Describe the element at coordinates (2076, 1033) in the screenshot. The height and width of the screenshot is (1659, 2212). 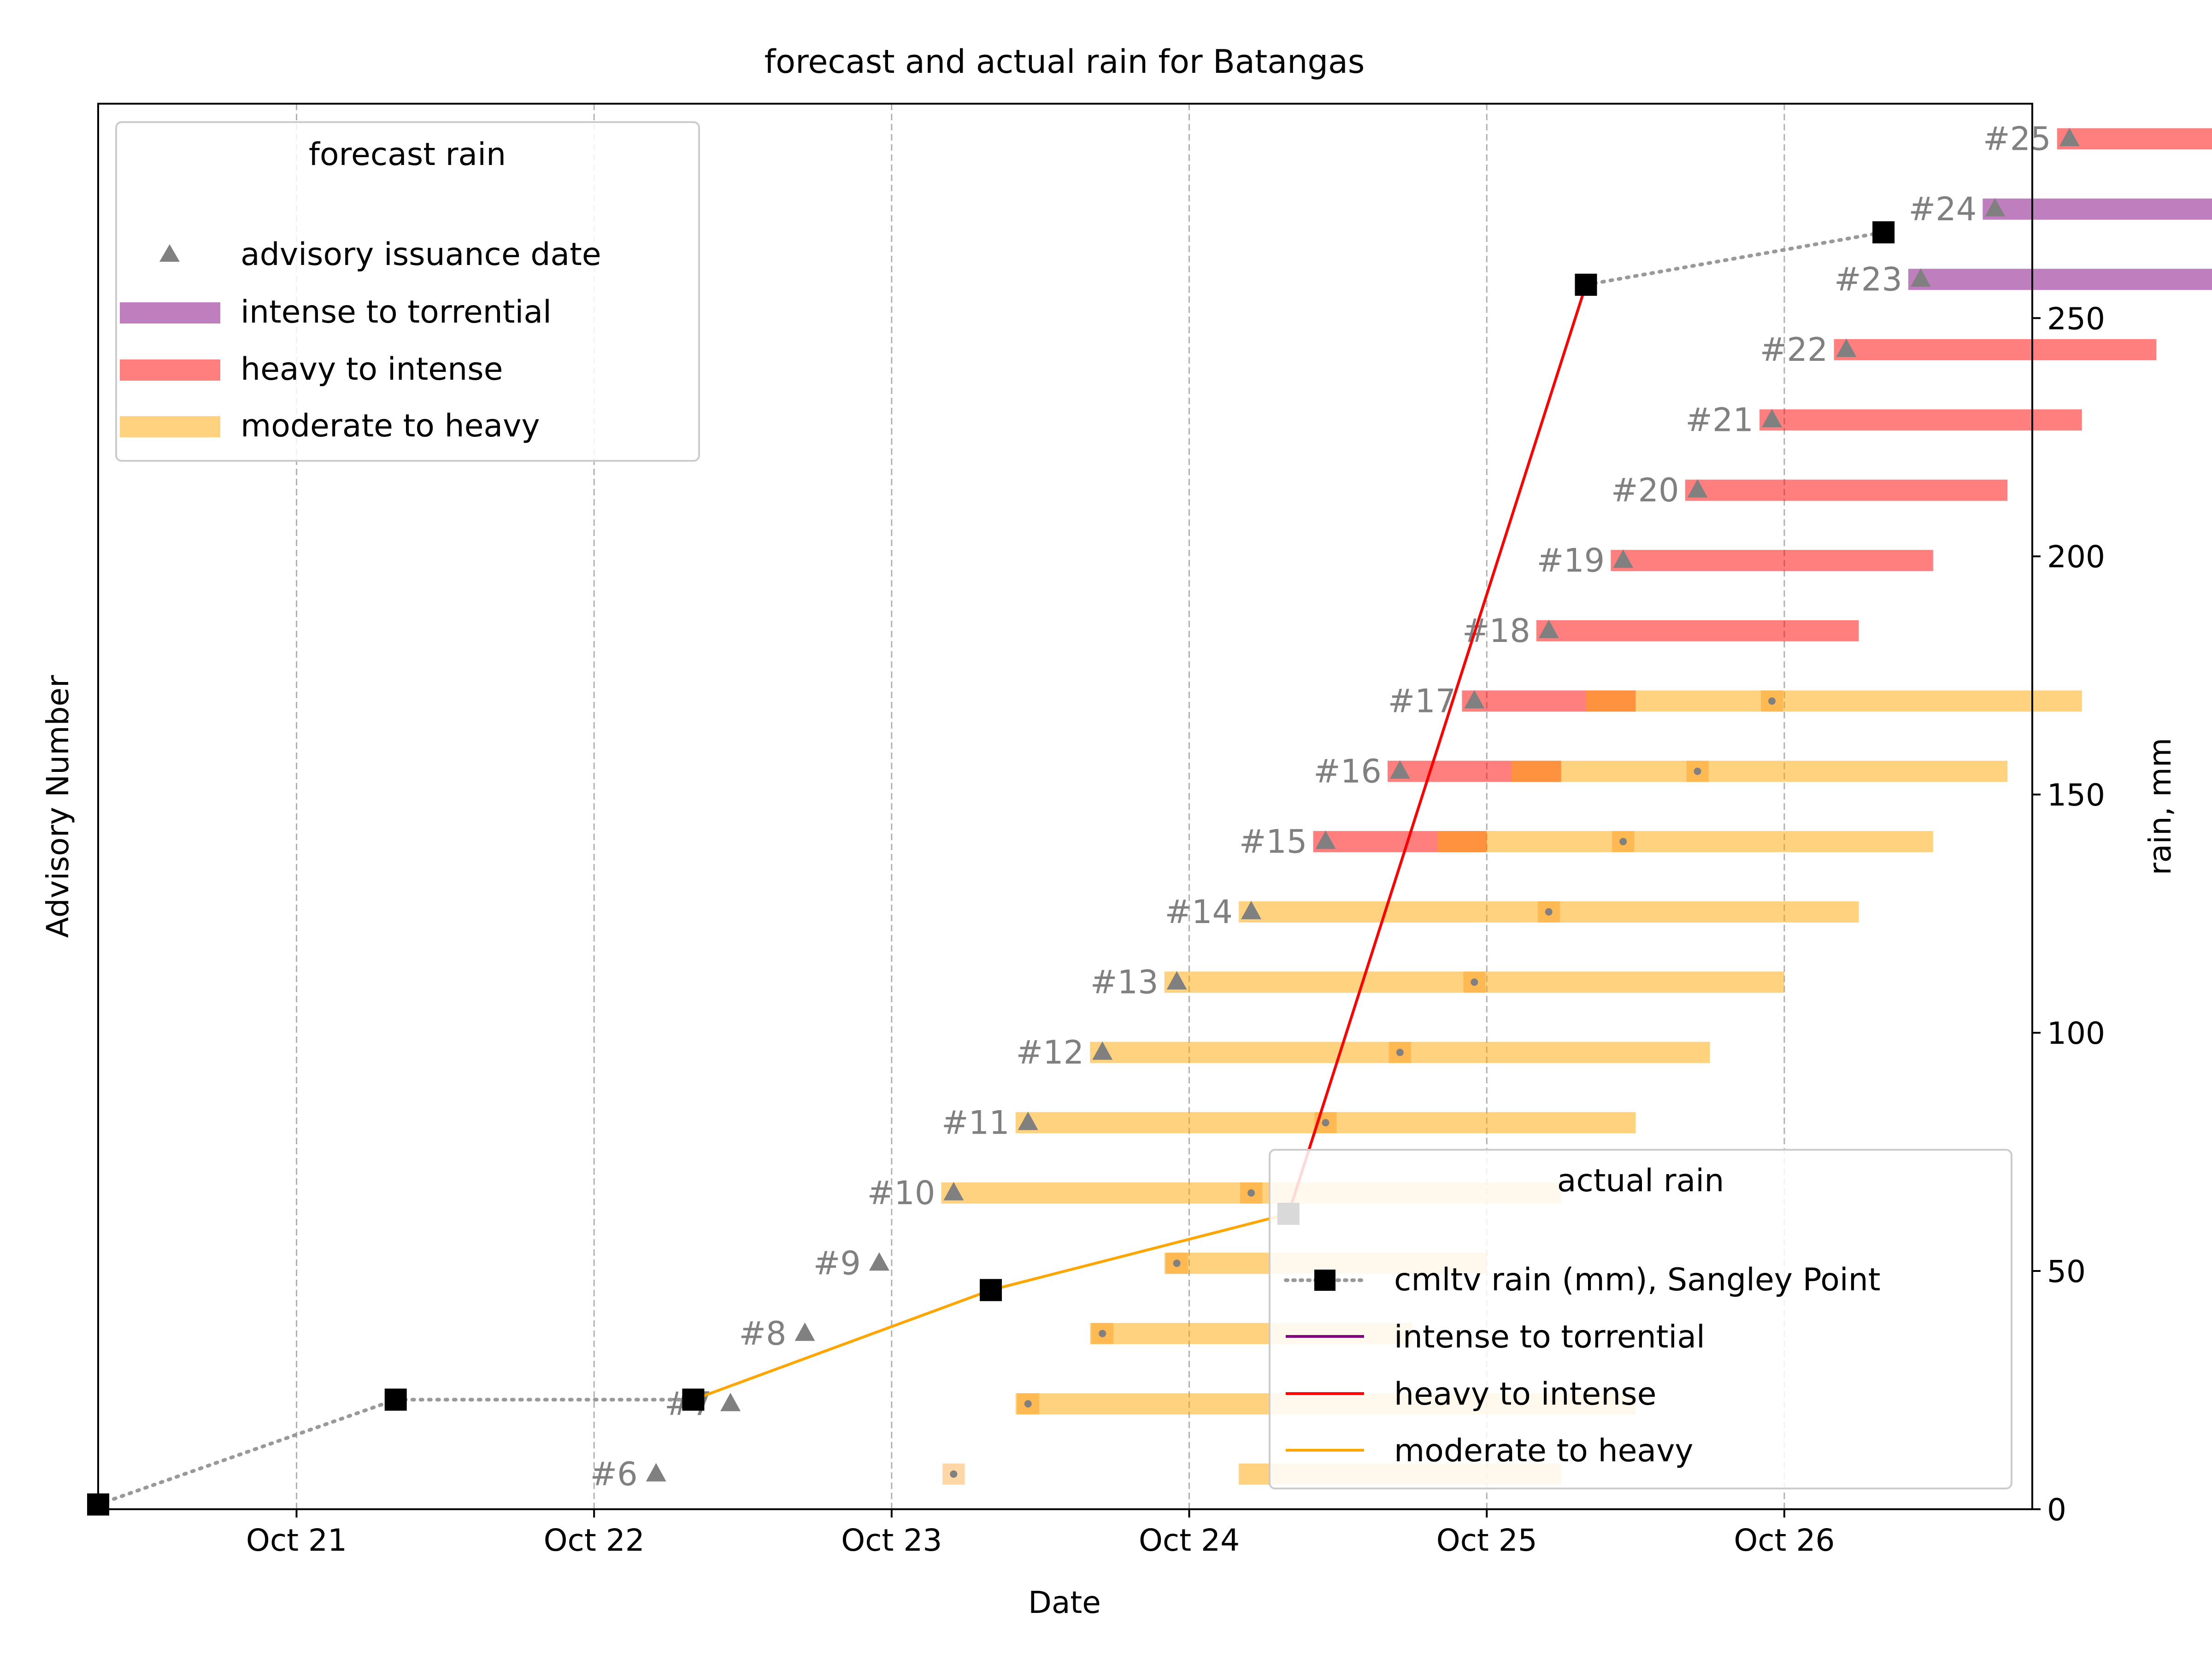
I see `y-tick-label: 100` at that location.